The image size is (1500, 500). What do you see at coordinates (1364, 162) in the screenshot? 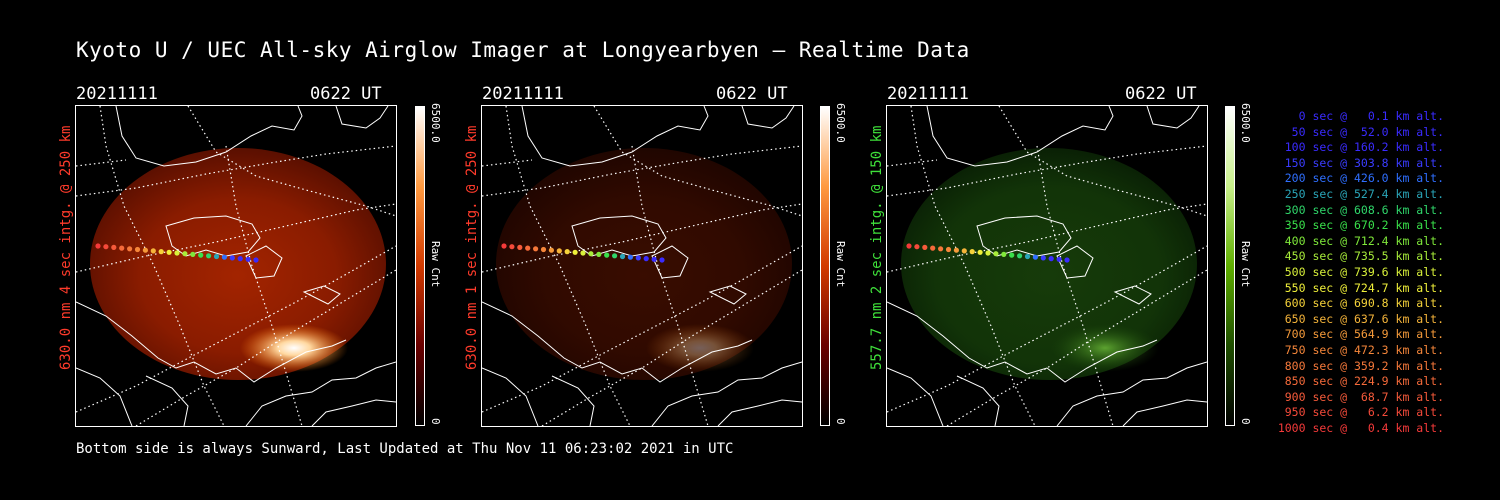
I see `legend-entry: 150 sec @ 303.8 km alt.` at bounding box center [1364, 162].